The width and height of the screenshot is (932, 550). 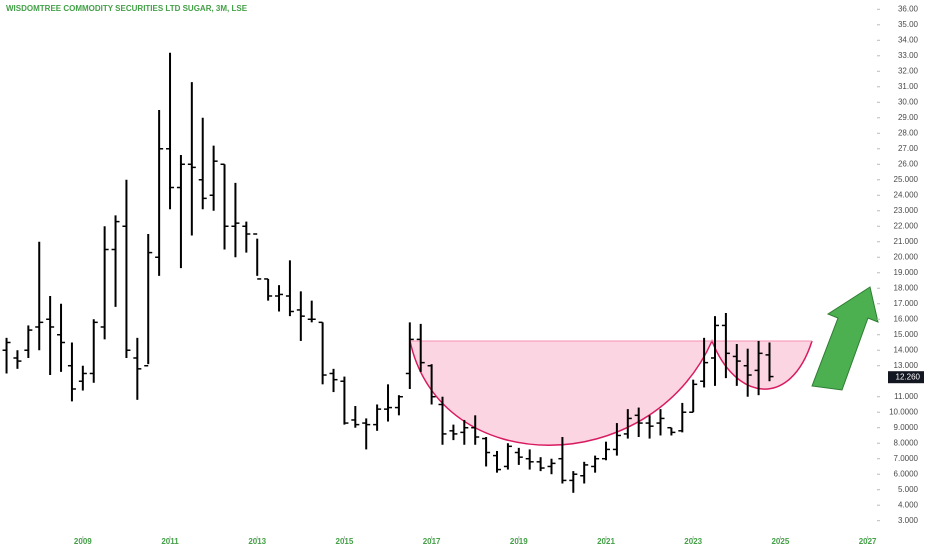 I want to click on last-price-label: 12.260, so click(x=908, y=376).